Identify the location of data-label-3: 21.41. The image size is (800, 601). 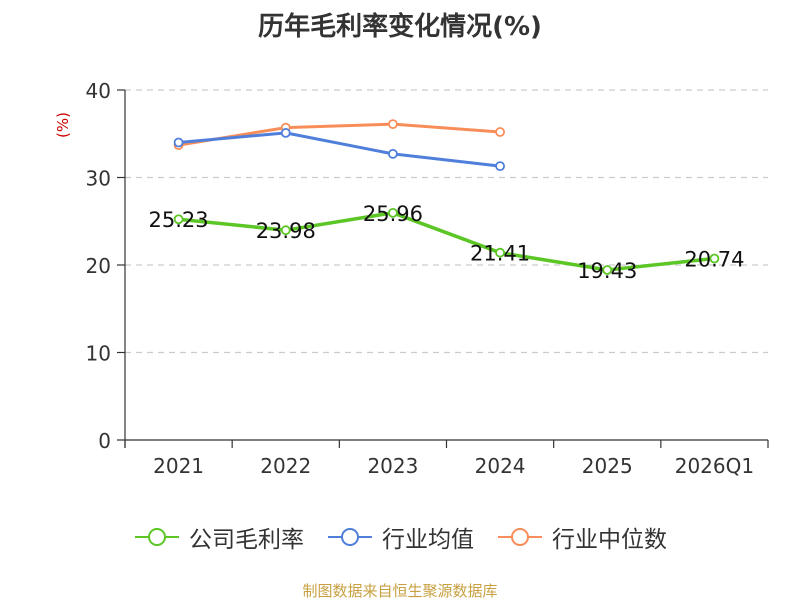
(500, 254).